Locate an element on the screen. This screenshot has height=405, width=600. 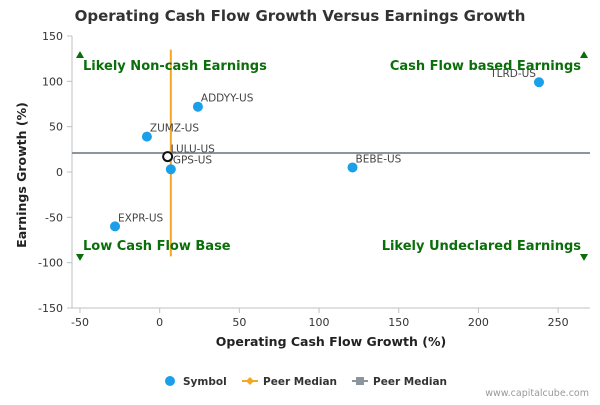
legend-diamond-icon is located at coordinates (250, 381).